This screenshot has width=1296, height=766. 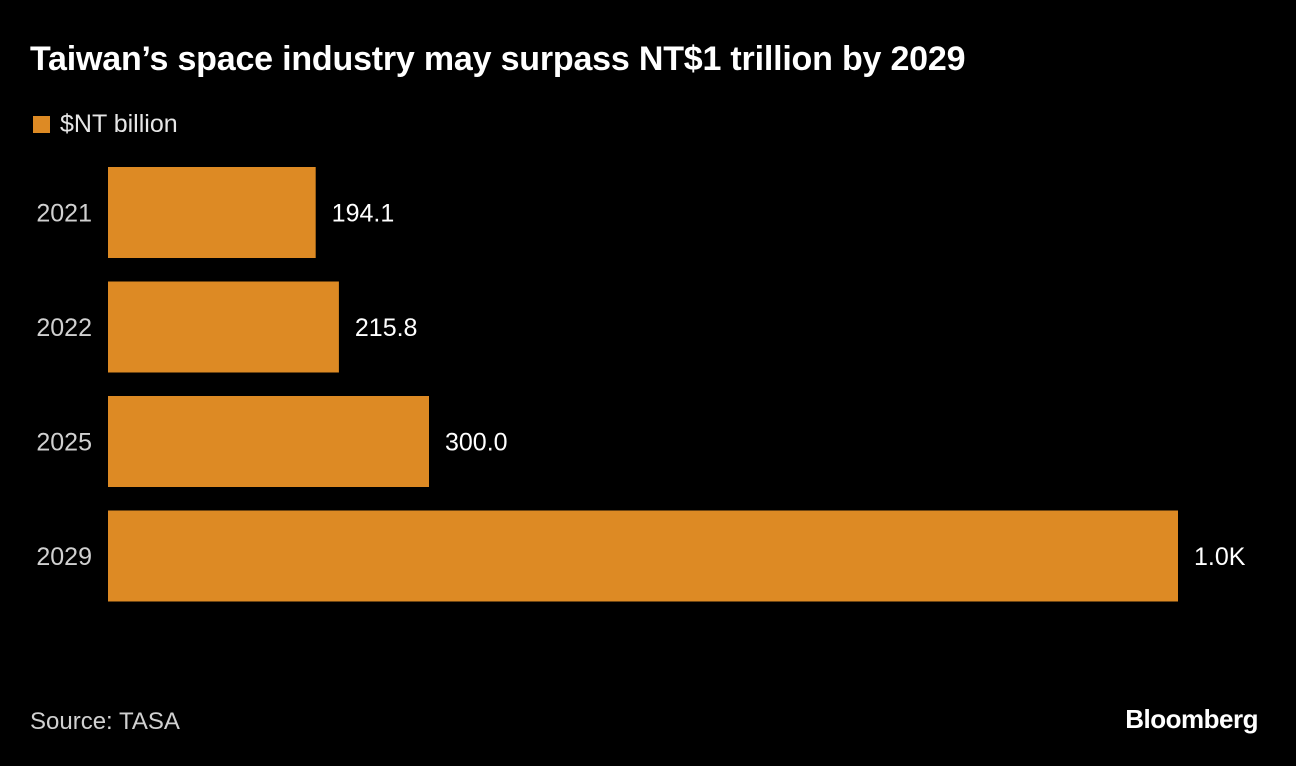 I want to click on category-label-2022: 2022, so click(x=64, y=328).